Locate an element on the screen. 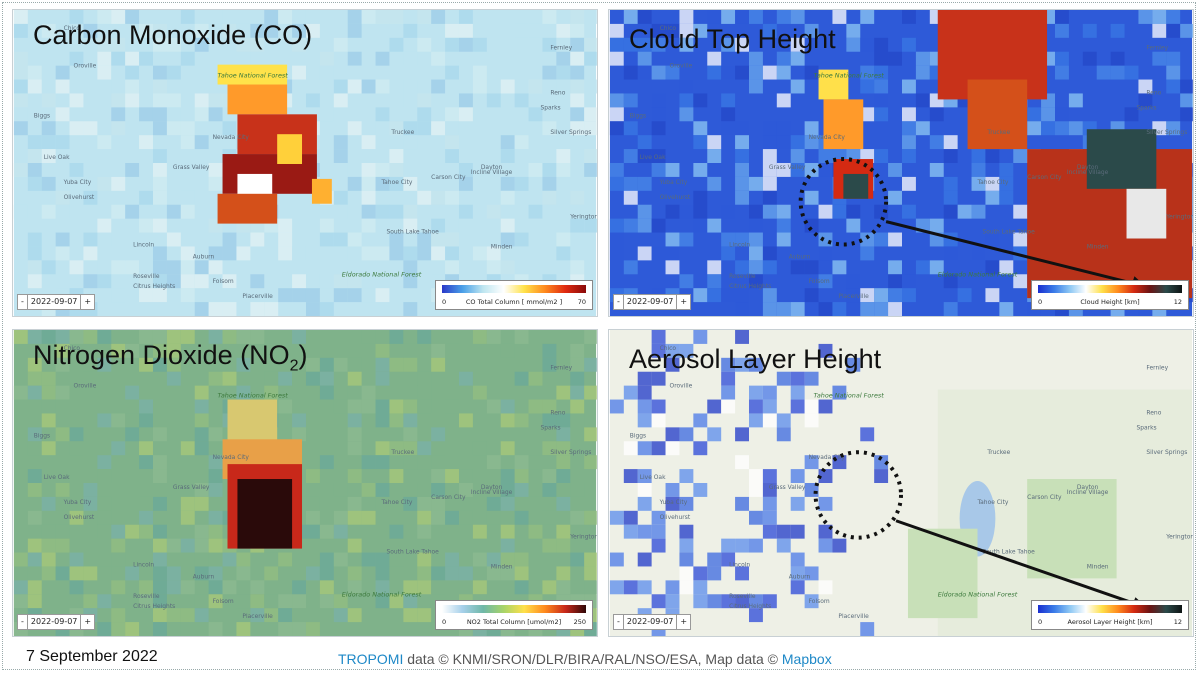  place-label: Yerington is located at coordinates (583, 537).